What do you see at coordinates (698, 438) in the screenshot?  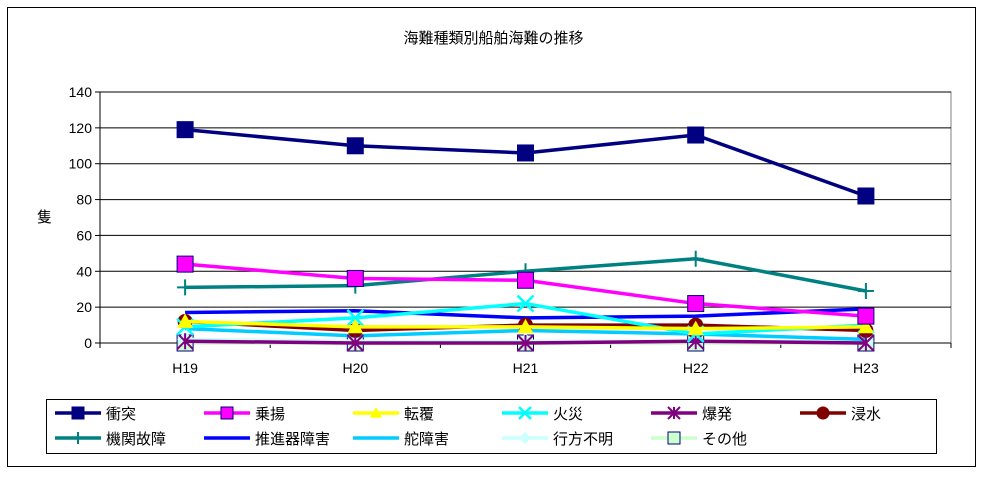 I see `legend-item: その他` at bounding box center [698, 438].